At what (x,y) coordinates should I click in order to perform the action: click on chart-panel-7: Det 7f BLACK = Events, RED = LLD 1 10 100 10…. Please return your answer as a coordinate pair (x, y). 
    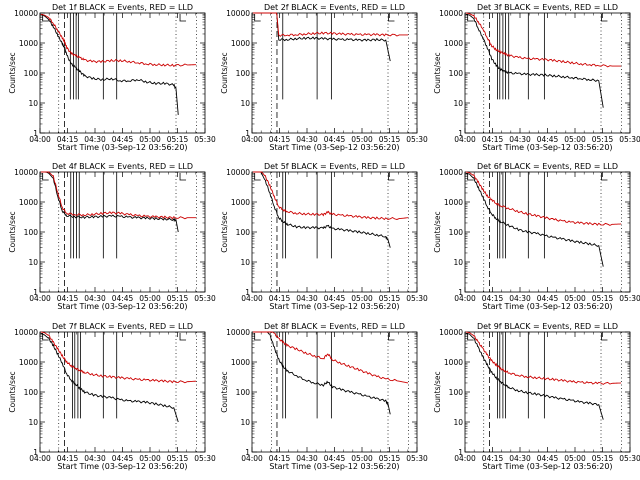
    Looking at the image, I should click on (112, 396).